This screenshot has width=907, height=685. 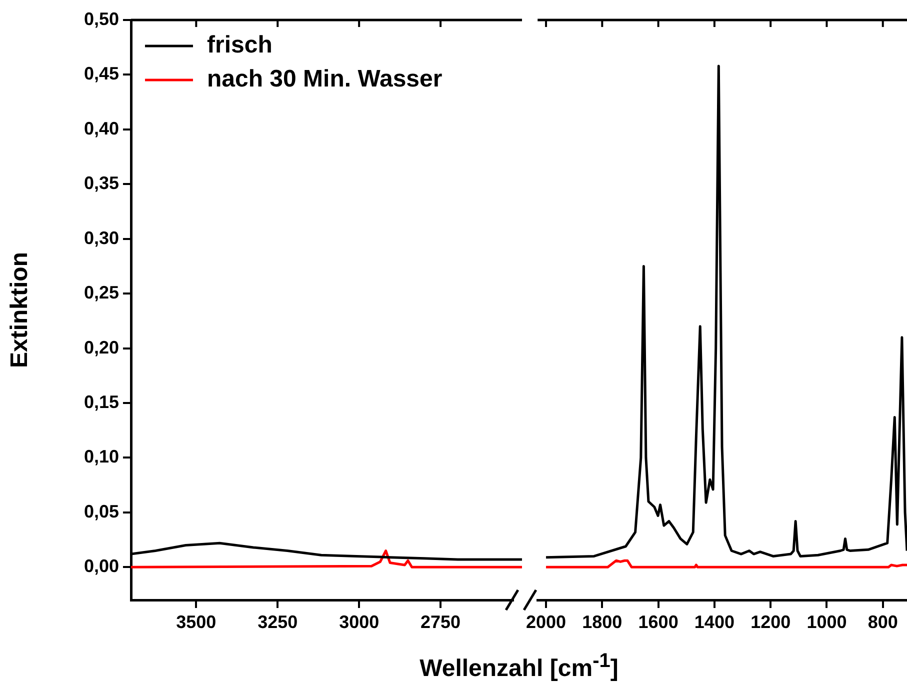 What do you see at coordinates (101, 183) in the screenshot?
I see `y-tick-label: 0,35` at bounding box center [101, 183].